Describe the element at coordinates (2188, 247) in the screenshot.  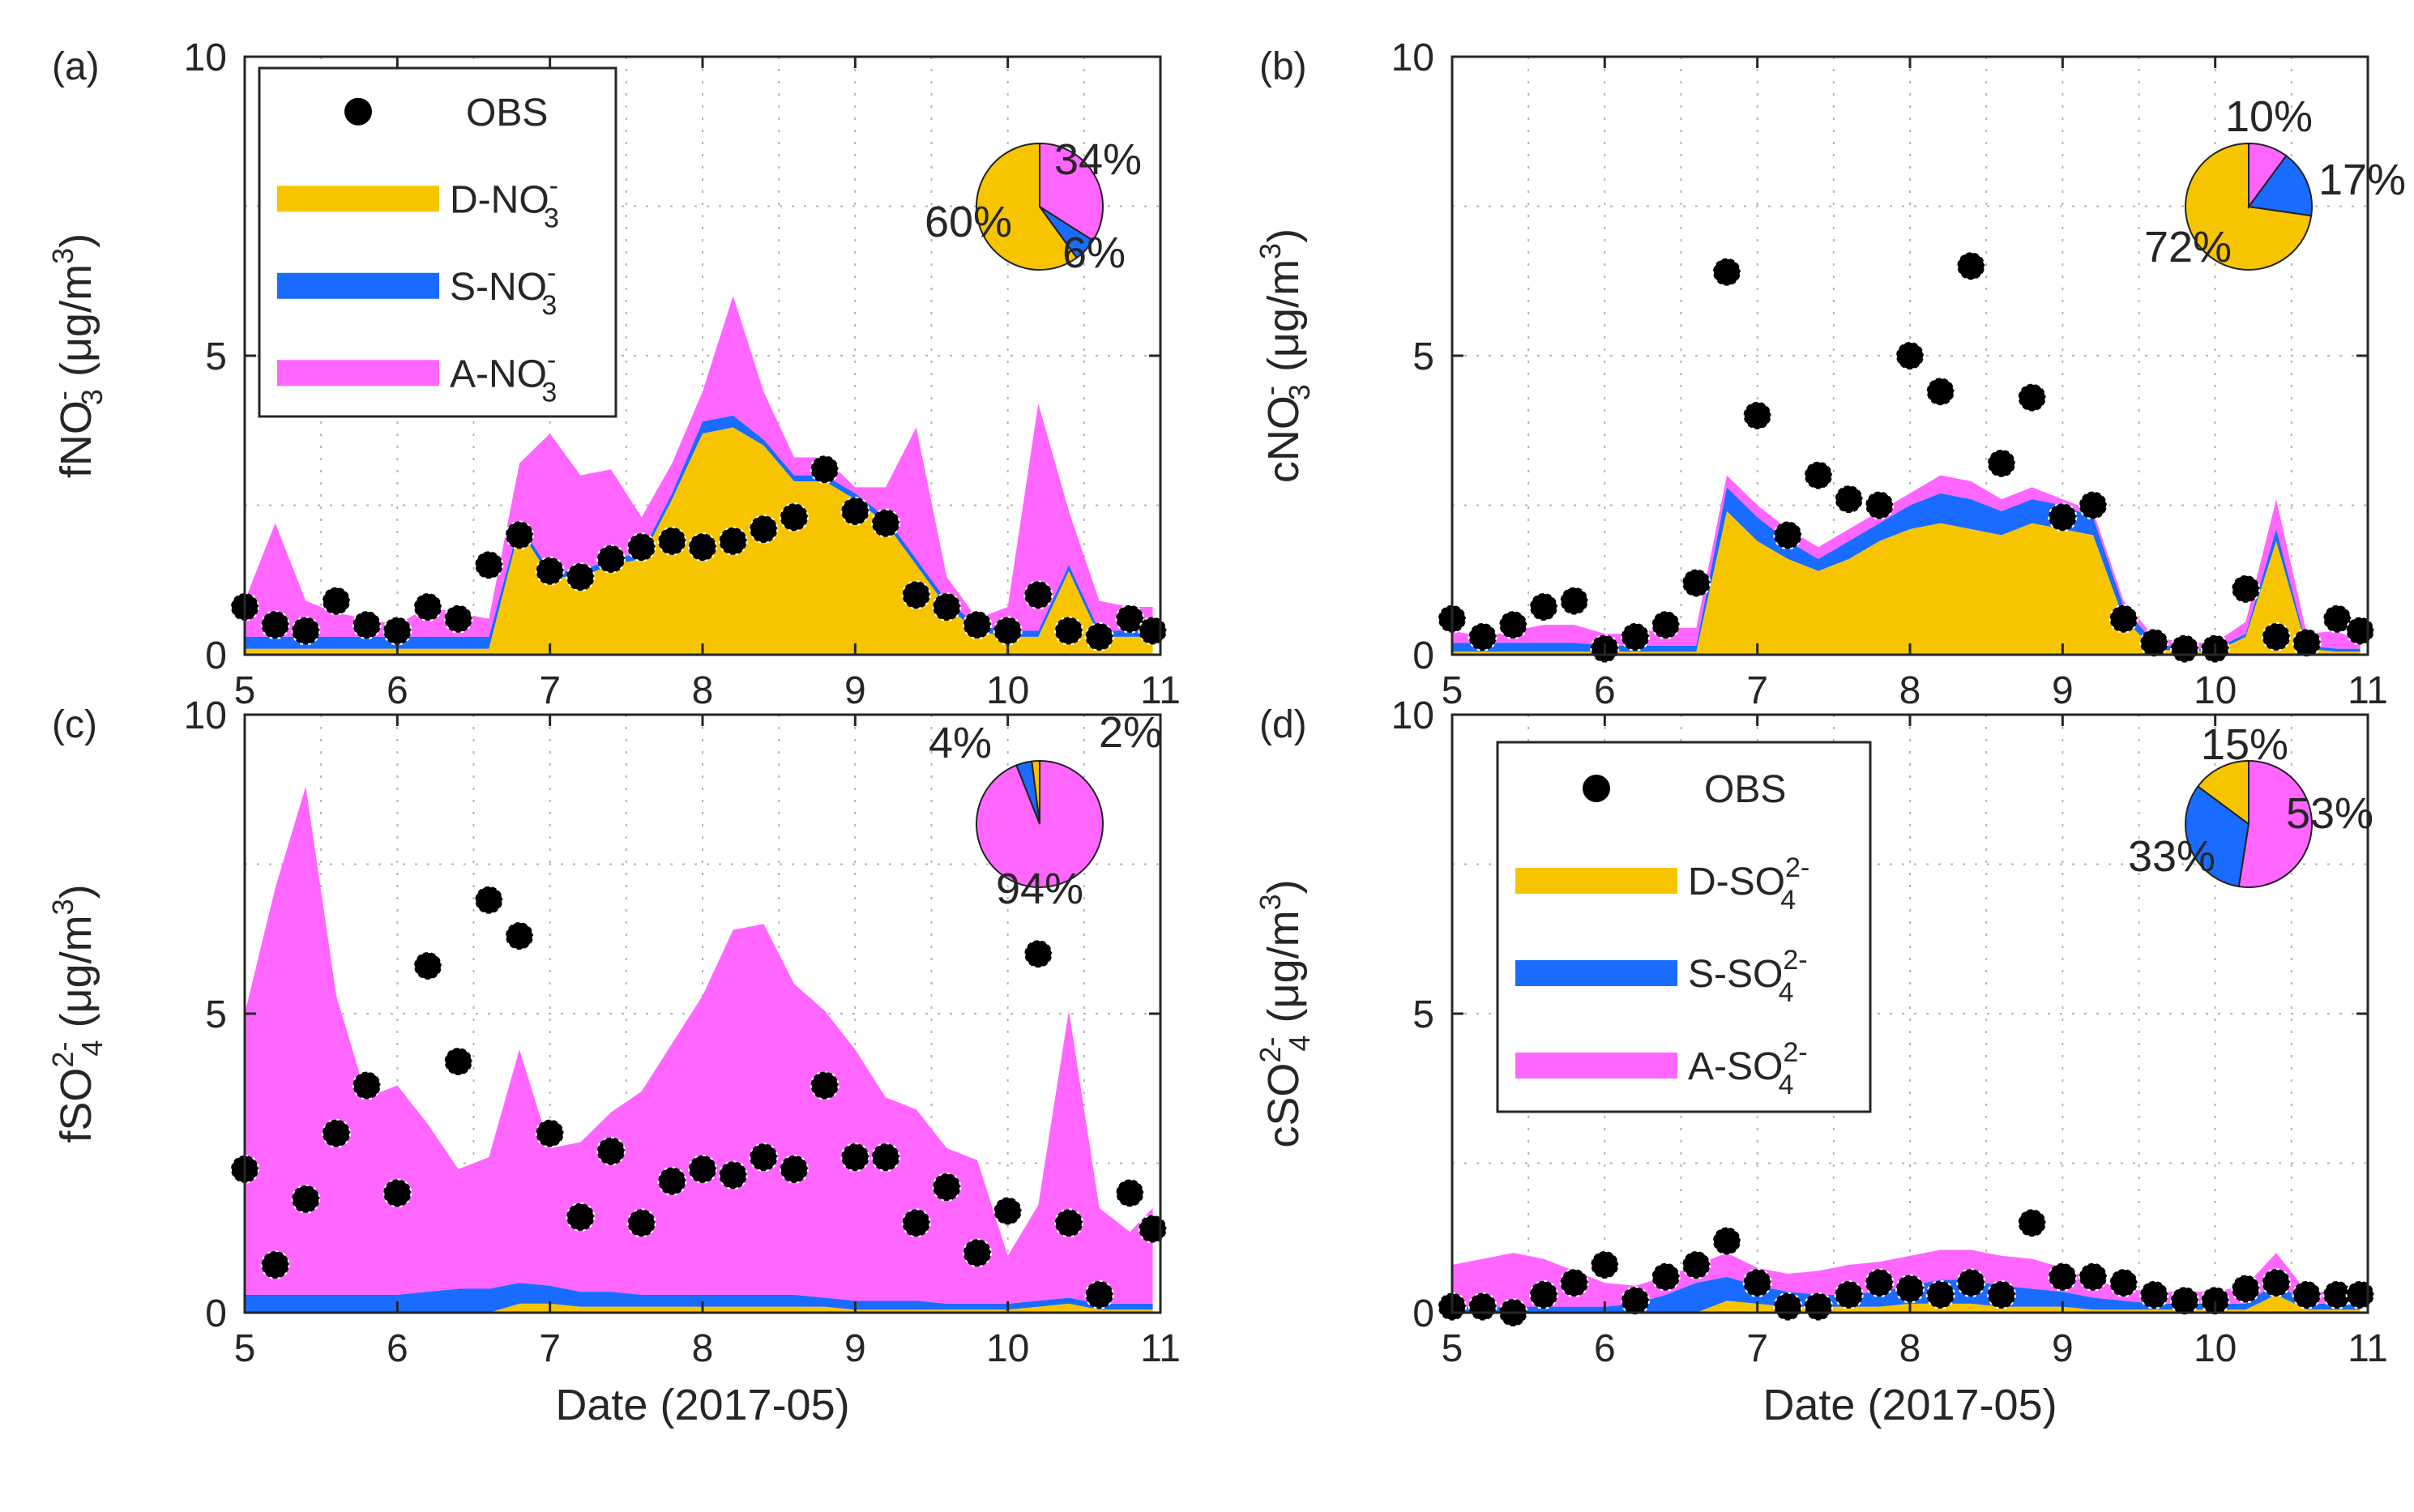
I see `pie-label-d: 72%` at that location.